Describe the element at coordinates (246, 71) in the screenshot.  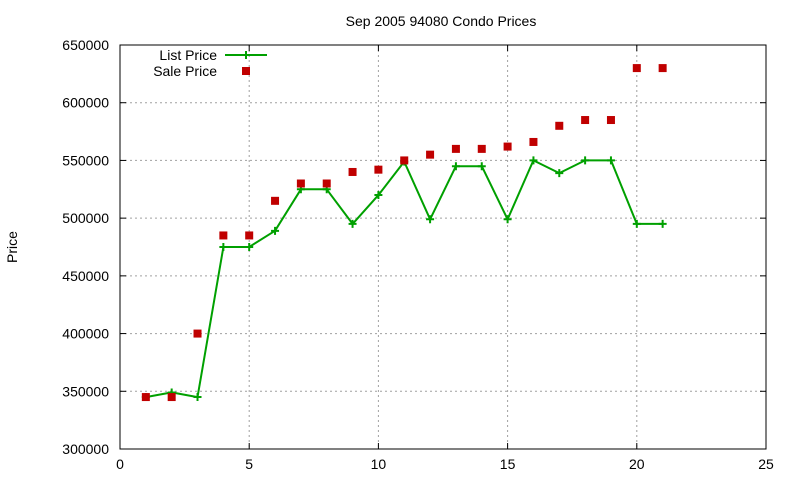
I see `legend-square-marker` at that location.